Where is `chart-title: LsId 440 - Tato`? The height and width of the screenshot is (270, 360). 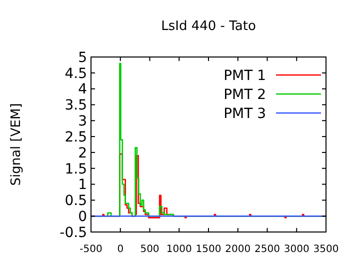 chart-title: LsId 440 - Tato is located at coordinates (208, 26).